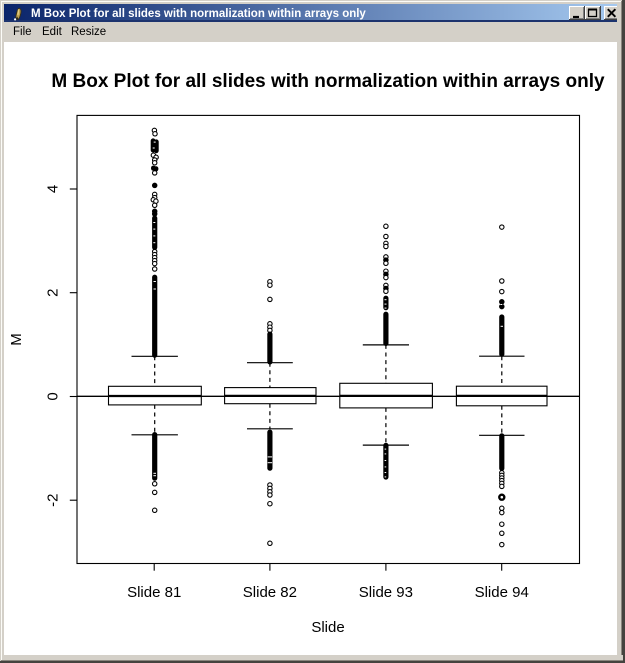 The width and height of the screenshot is (625, 663). I want to click on svg-text: Slide 93, so click(386, 592).